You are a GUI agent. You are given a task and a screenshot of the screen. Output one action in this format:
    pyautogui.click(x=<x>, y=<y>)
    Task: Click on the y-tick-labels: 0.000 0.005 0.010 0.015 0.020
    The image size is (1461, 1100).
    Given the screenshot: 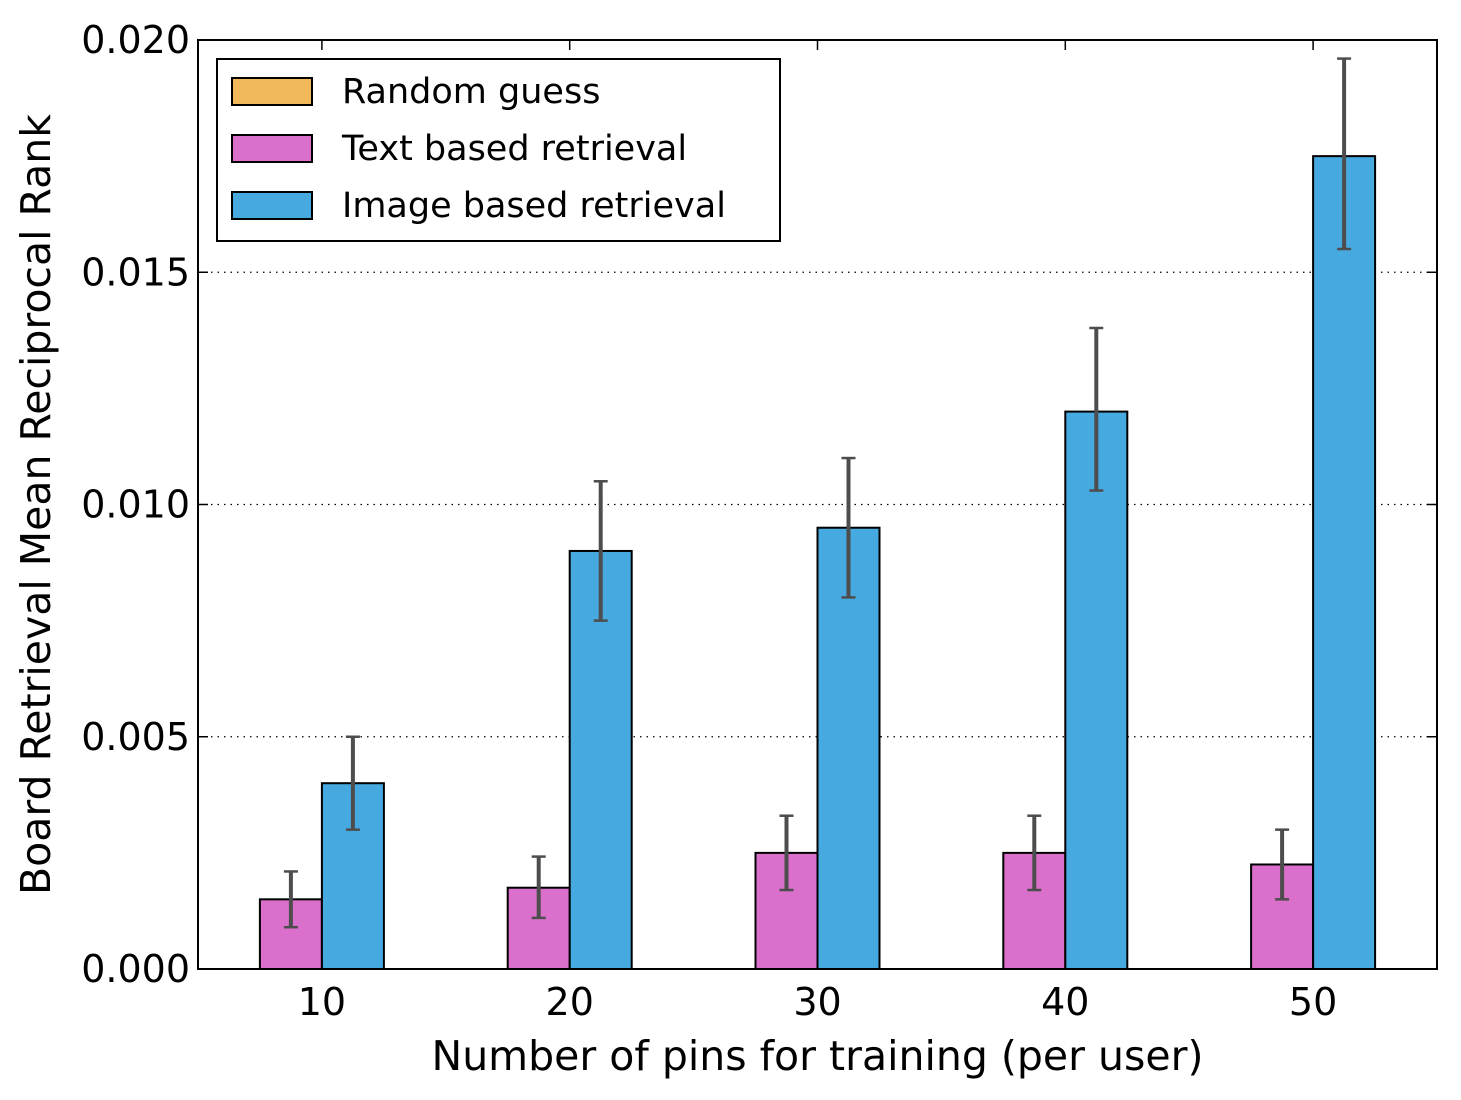 What is the action you would take?
    pyautogui.click(x=135, y=504)
    